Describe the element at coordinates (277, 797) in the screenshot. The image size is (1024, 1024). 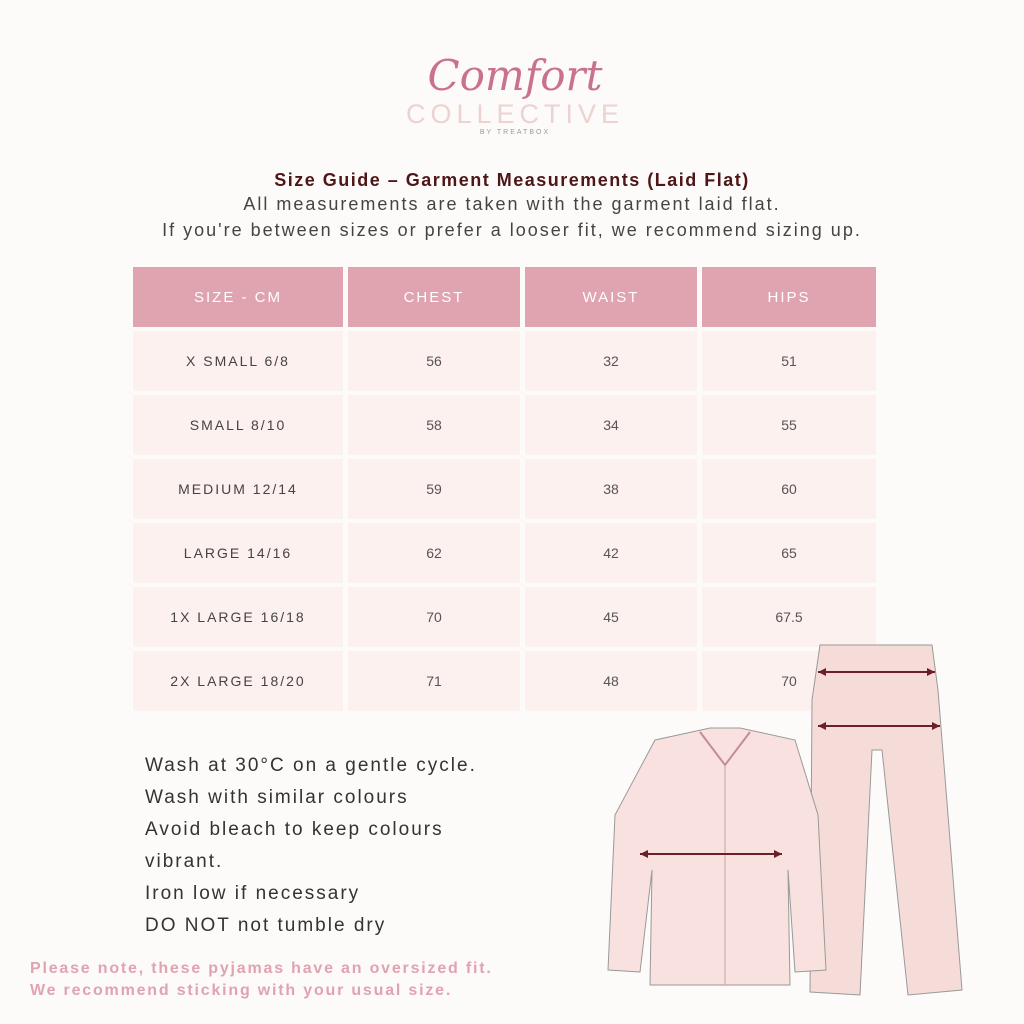
I see `care-line: Wash with similar colours` at that location.